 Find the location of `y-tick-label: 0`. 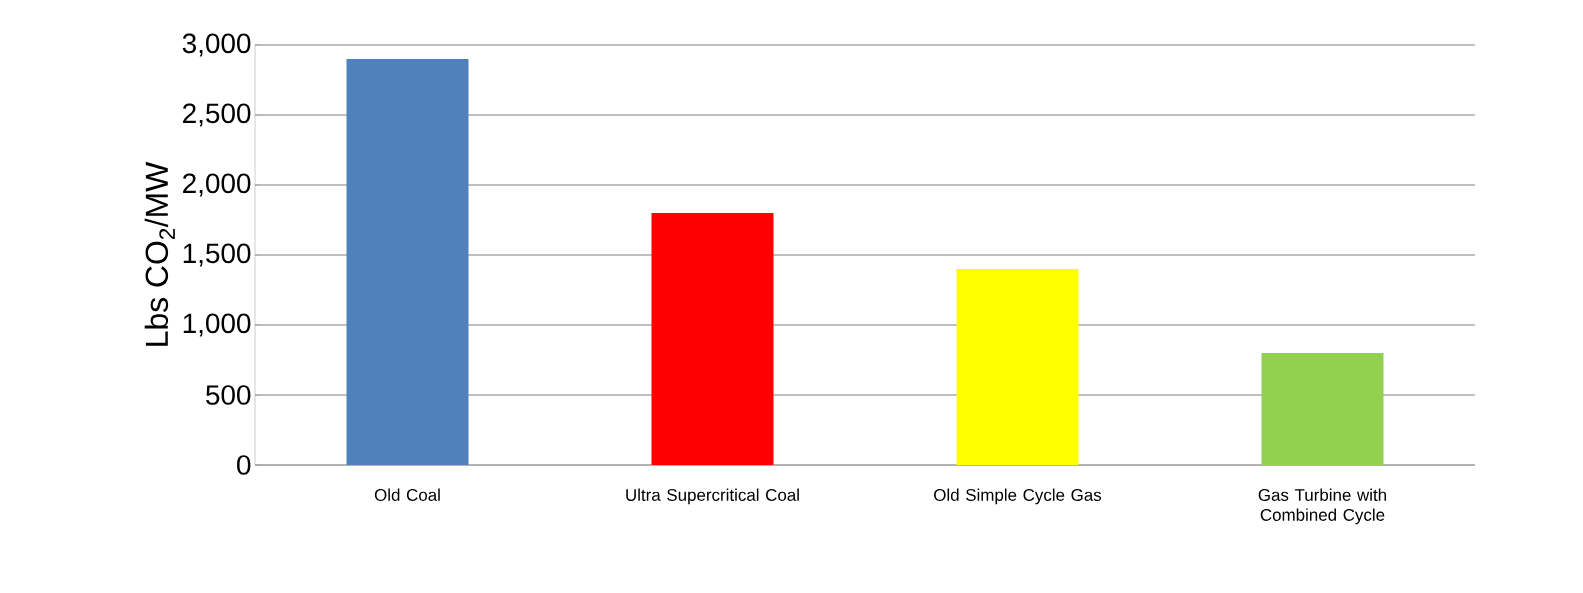

y-tick-label: 0 is located at coordinates (244, 465).